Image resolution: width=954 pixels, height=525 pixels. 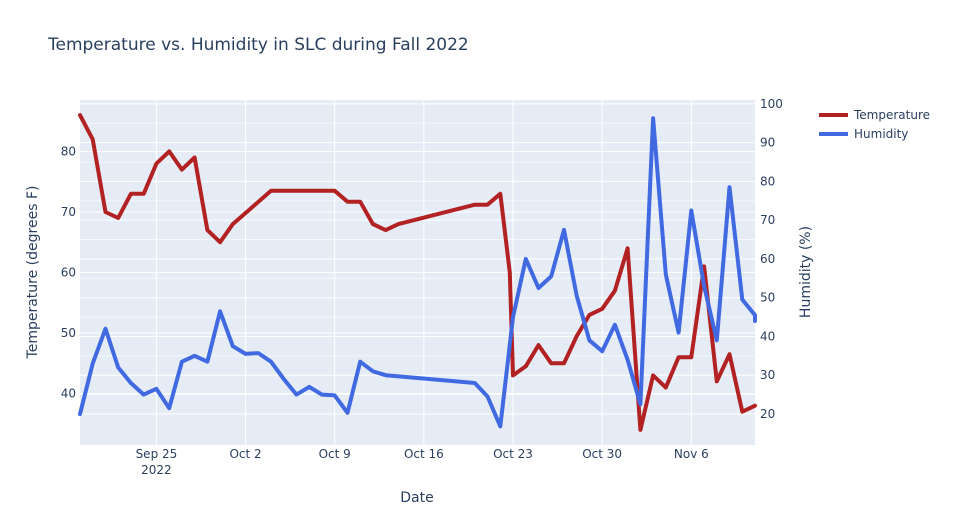 I want to click on x-tick-label: Oct 23, so click(x=513, y=454).